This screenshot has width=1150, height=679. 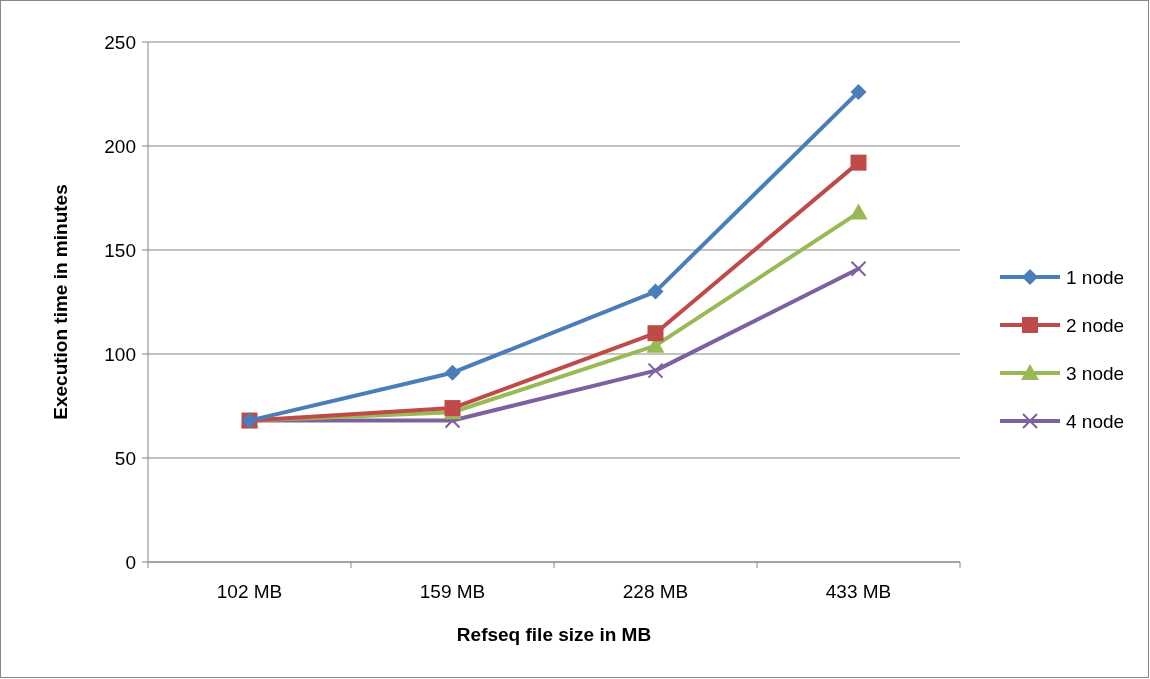 I want to click on y-tick-label: 150, so click(x=120, y=250).